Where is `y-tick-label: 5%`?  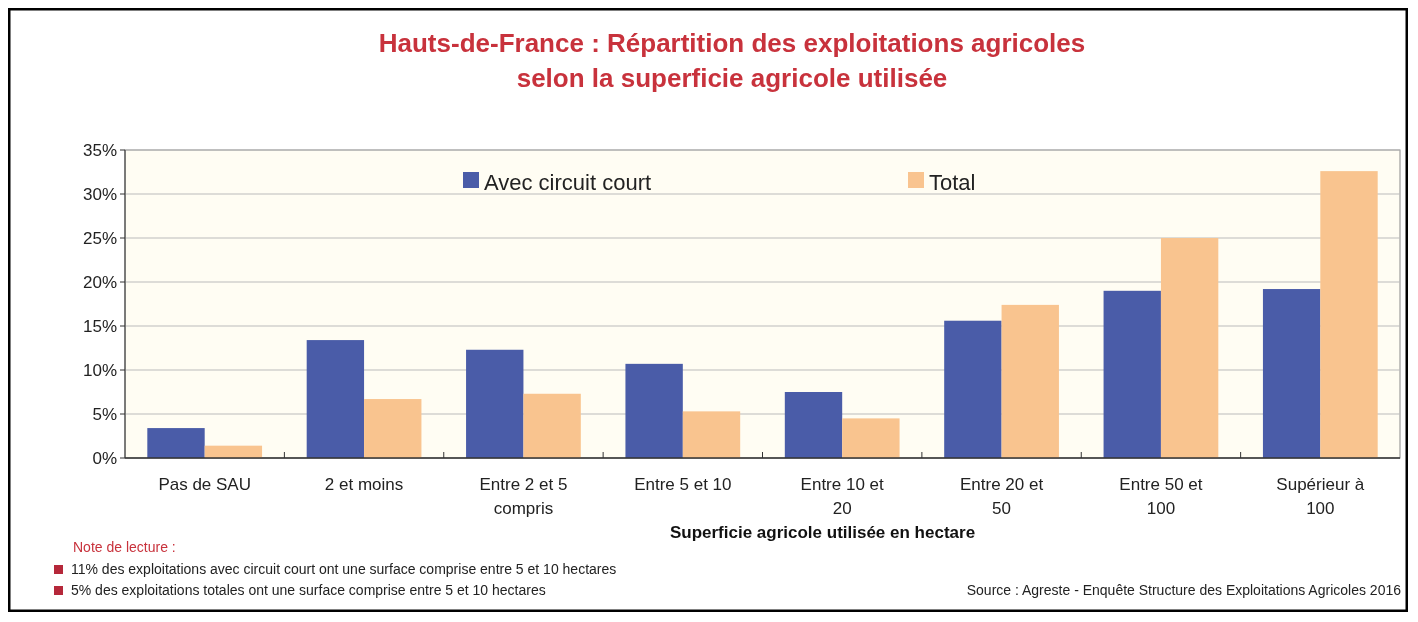 y-tick-label: 5% is located at coordinates (104, 414).